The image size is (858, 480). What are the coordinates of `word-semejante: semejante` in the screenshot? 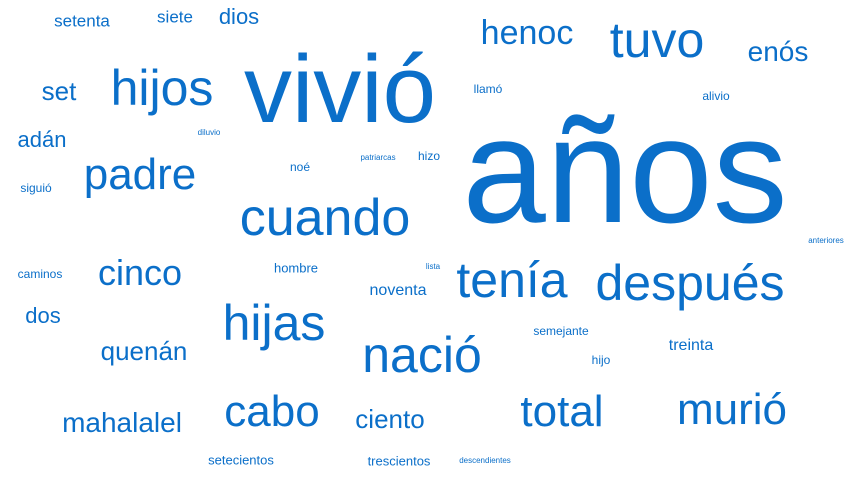 It's located at (561, 331).